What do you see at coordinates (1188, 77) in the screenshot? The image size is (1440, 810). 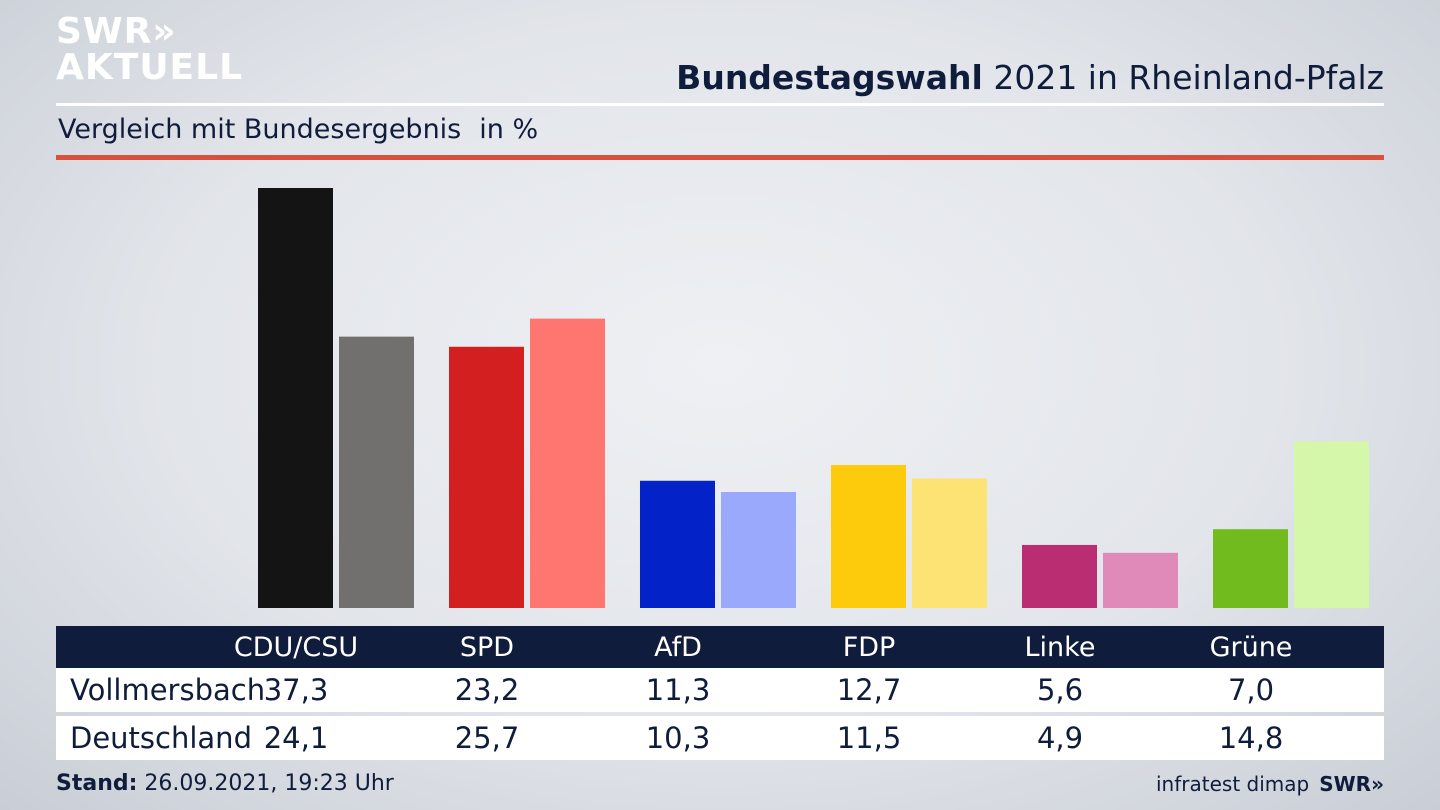 I see `title-rest: 2021 in Rheinland-Pfalz` at bounding box center [1188, 77].